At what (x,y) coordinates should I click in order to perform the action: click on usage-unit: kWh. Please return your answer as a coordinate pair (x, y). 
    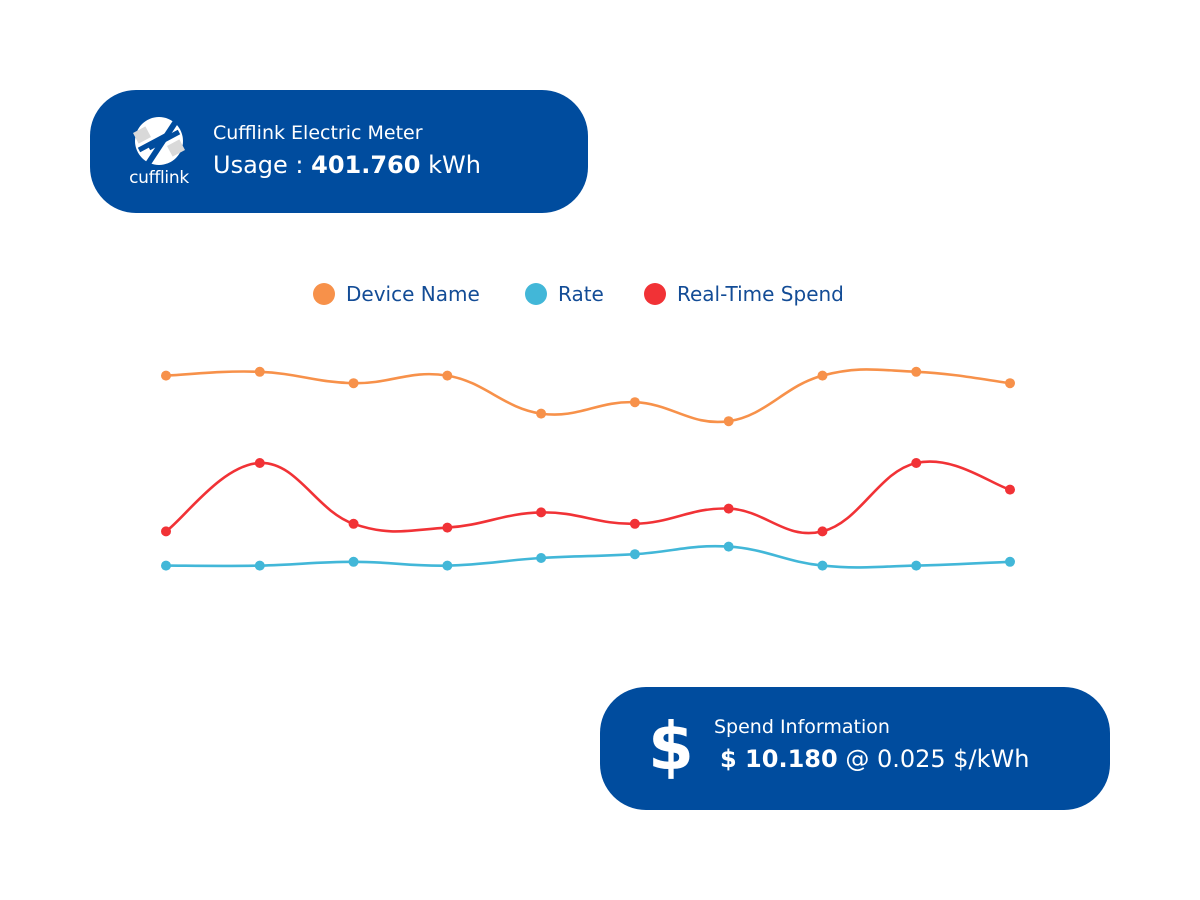
    Looking at the image, I should click on (454, 165).